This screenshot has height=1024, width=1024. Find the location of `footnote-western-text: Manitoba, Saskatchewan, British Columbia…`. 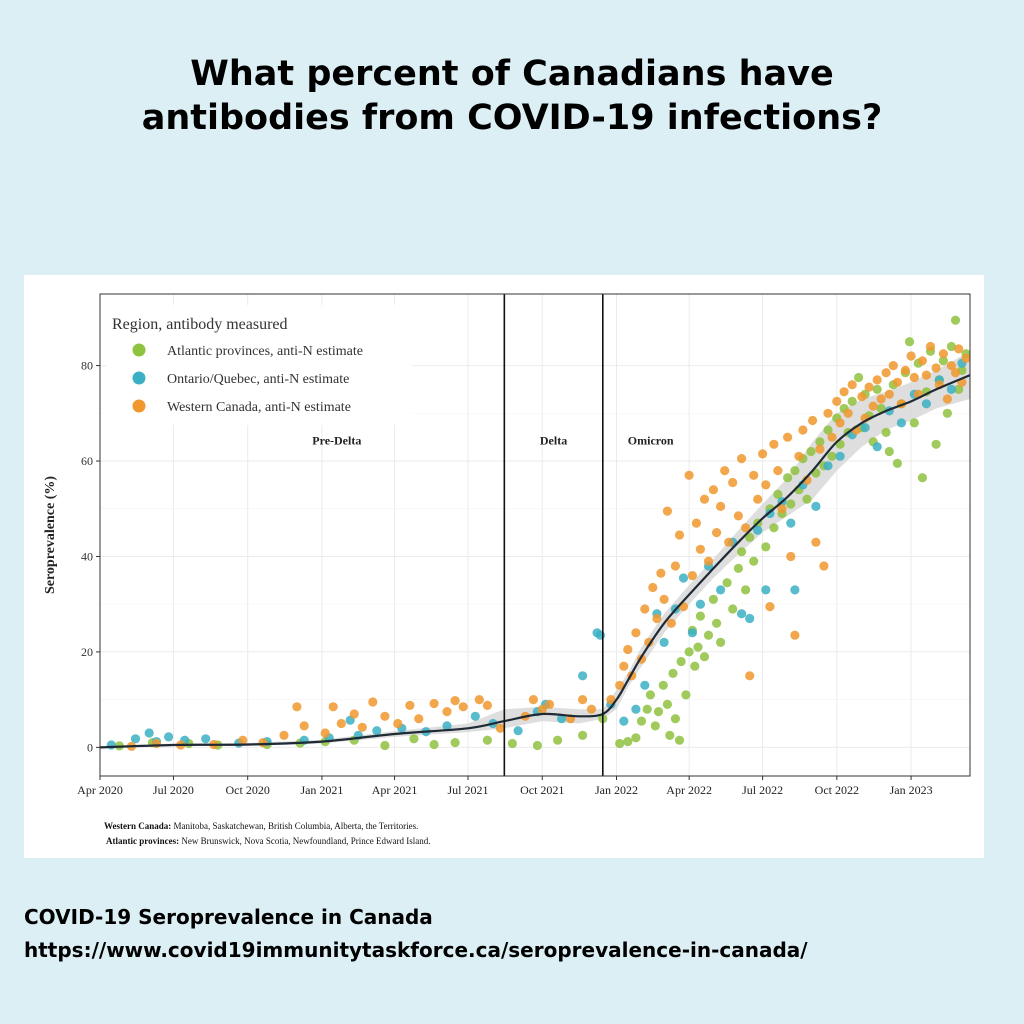

footnote-western-text: Manitoba, Saskatchewan, British Columbia… is located at coordinates (296, 826).